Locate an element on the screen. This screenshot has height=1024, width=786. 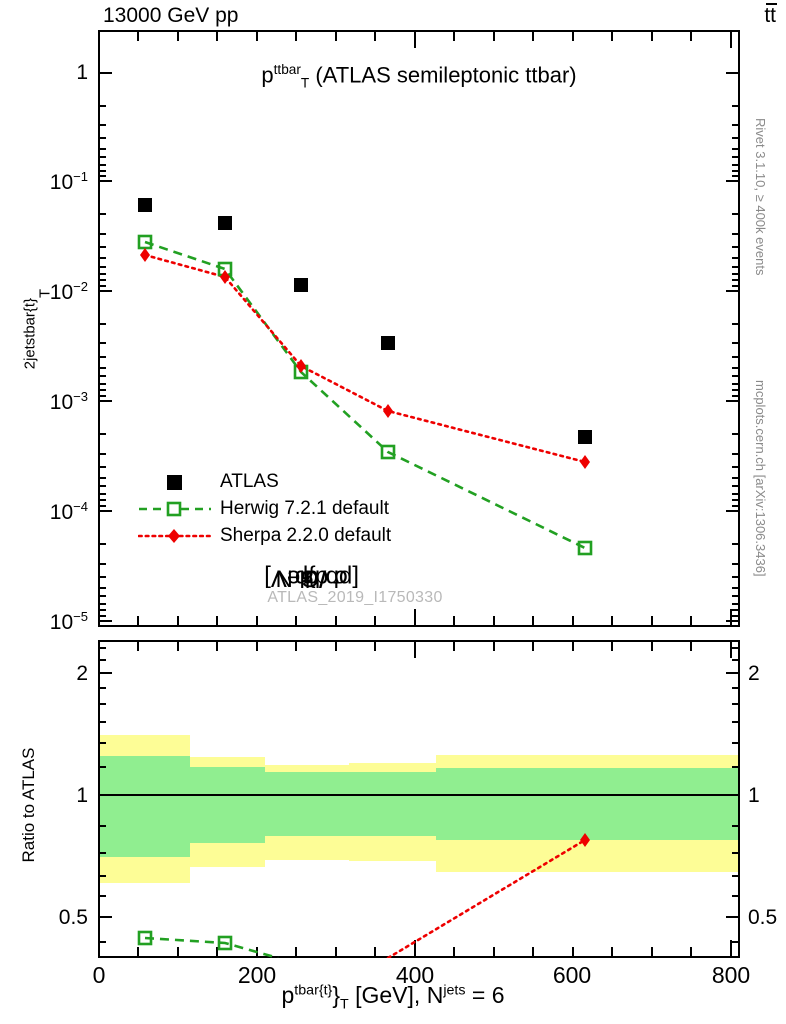
ylab-sup2: 2 is located at coordinates (30, 365).